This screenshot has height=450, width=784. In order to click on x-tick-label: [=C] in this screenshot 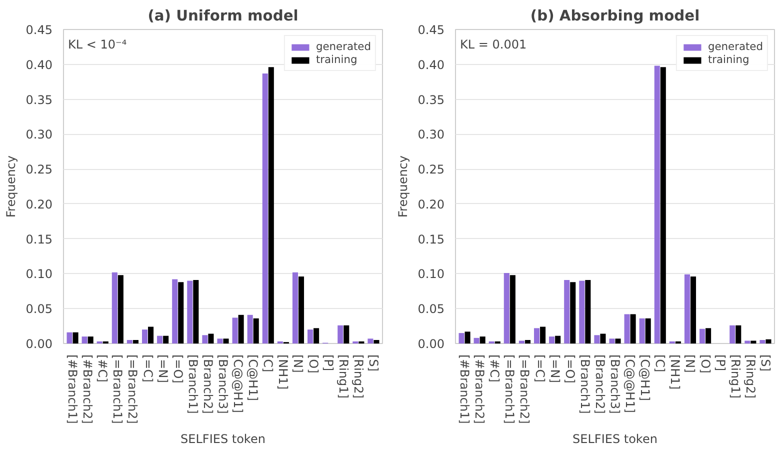, I will do `click(539, 368)`.